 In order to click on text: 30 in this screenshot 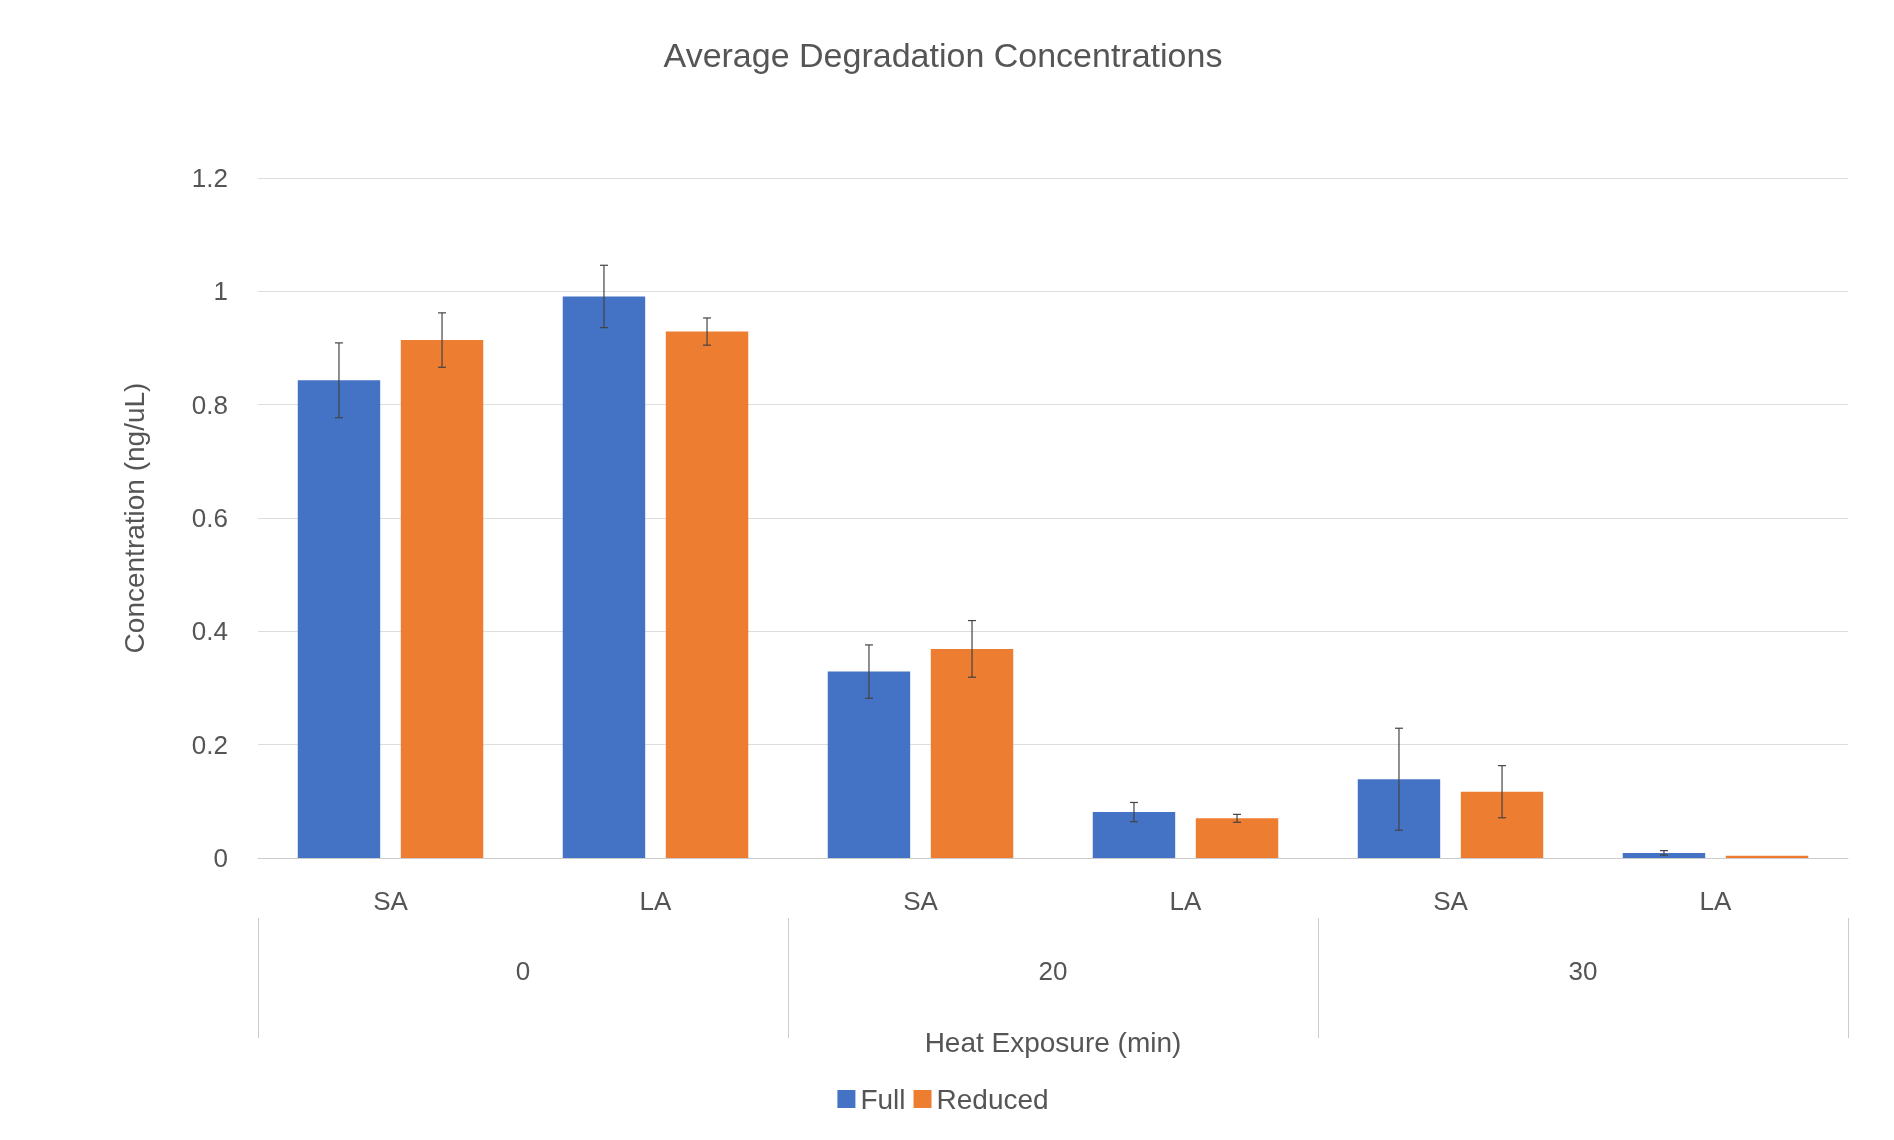, I will do `click(1583, 971)`.